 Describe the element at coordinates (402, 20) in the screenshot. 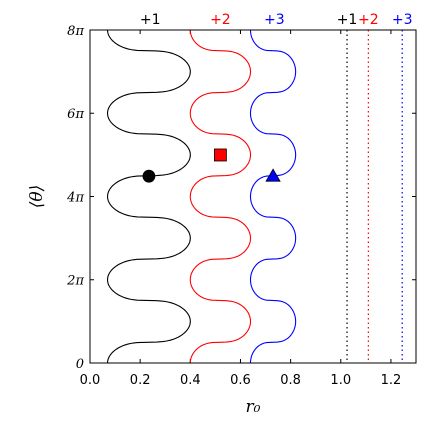

I see `top-label-5: +3` at that location.